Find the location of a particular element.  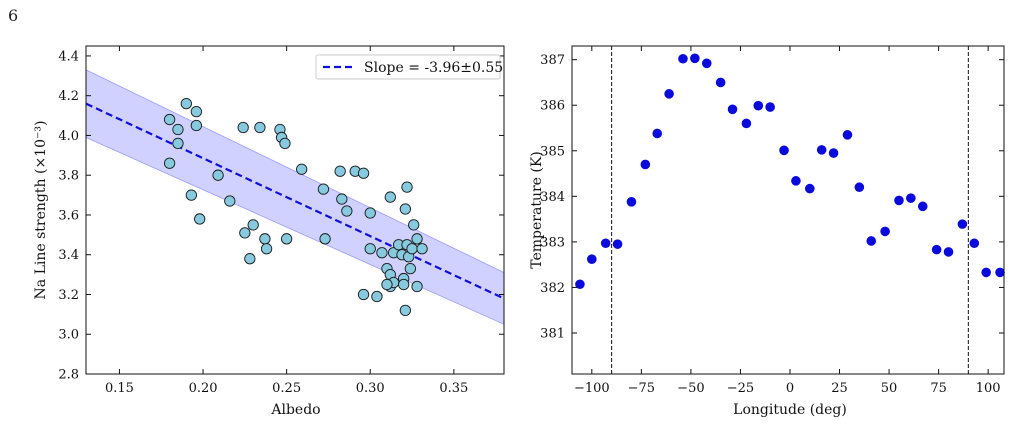

page-number: 6 is located at coordinates (13, 15).